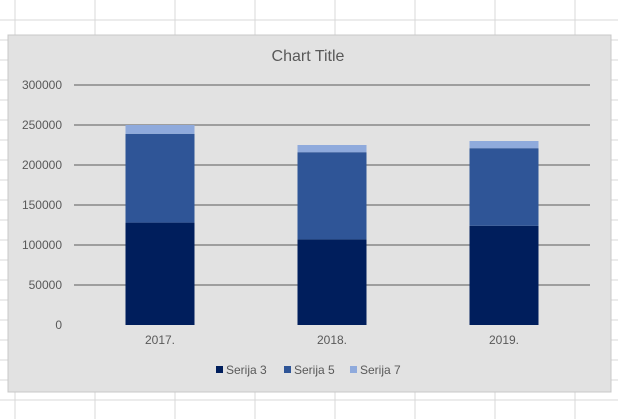  Describe the element at coordinates (42, 165) in the screenshot. I see `y-tick-label: 200000` at that location.